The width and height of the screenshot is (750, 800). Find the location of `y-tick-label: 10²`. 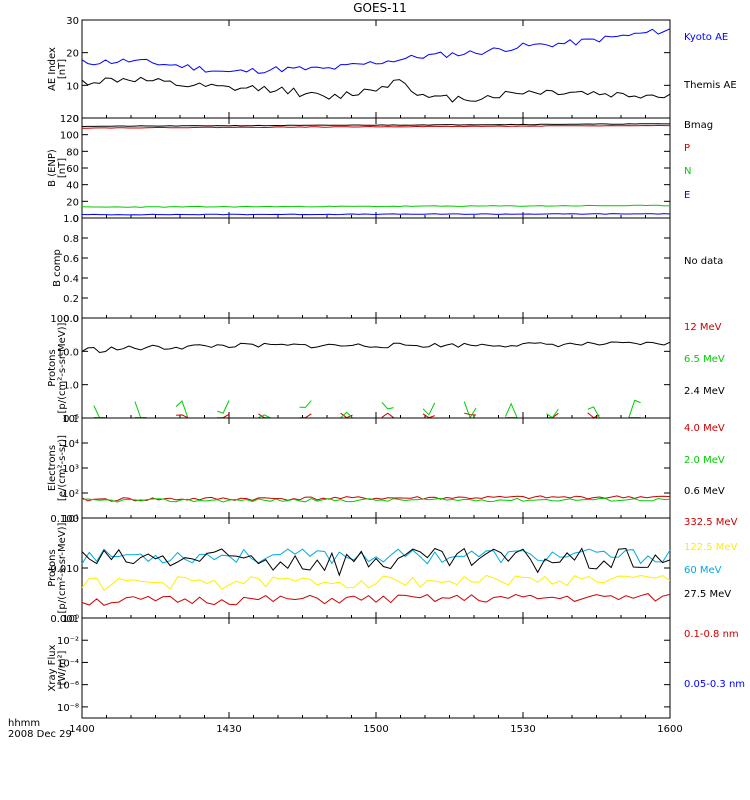

y-tick-label: 10² is located at coordinates (70, 494).